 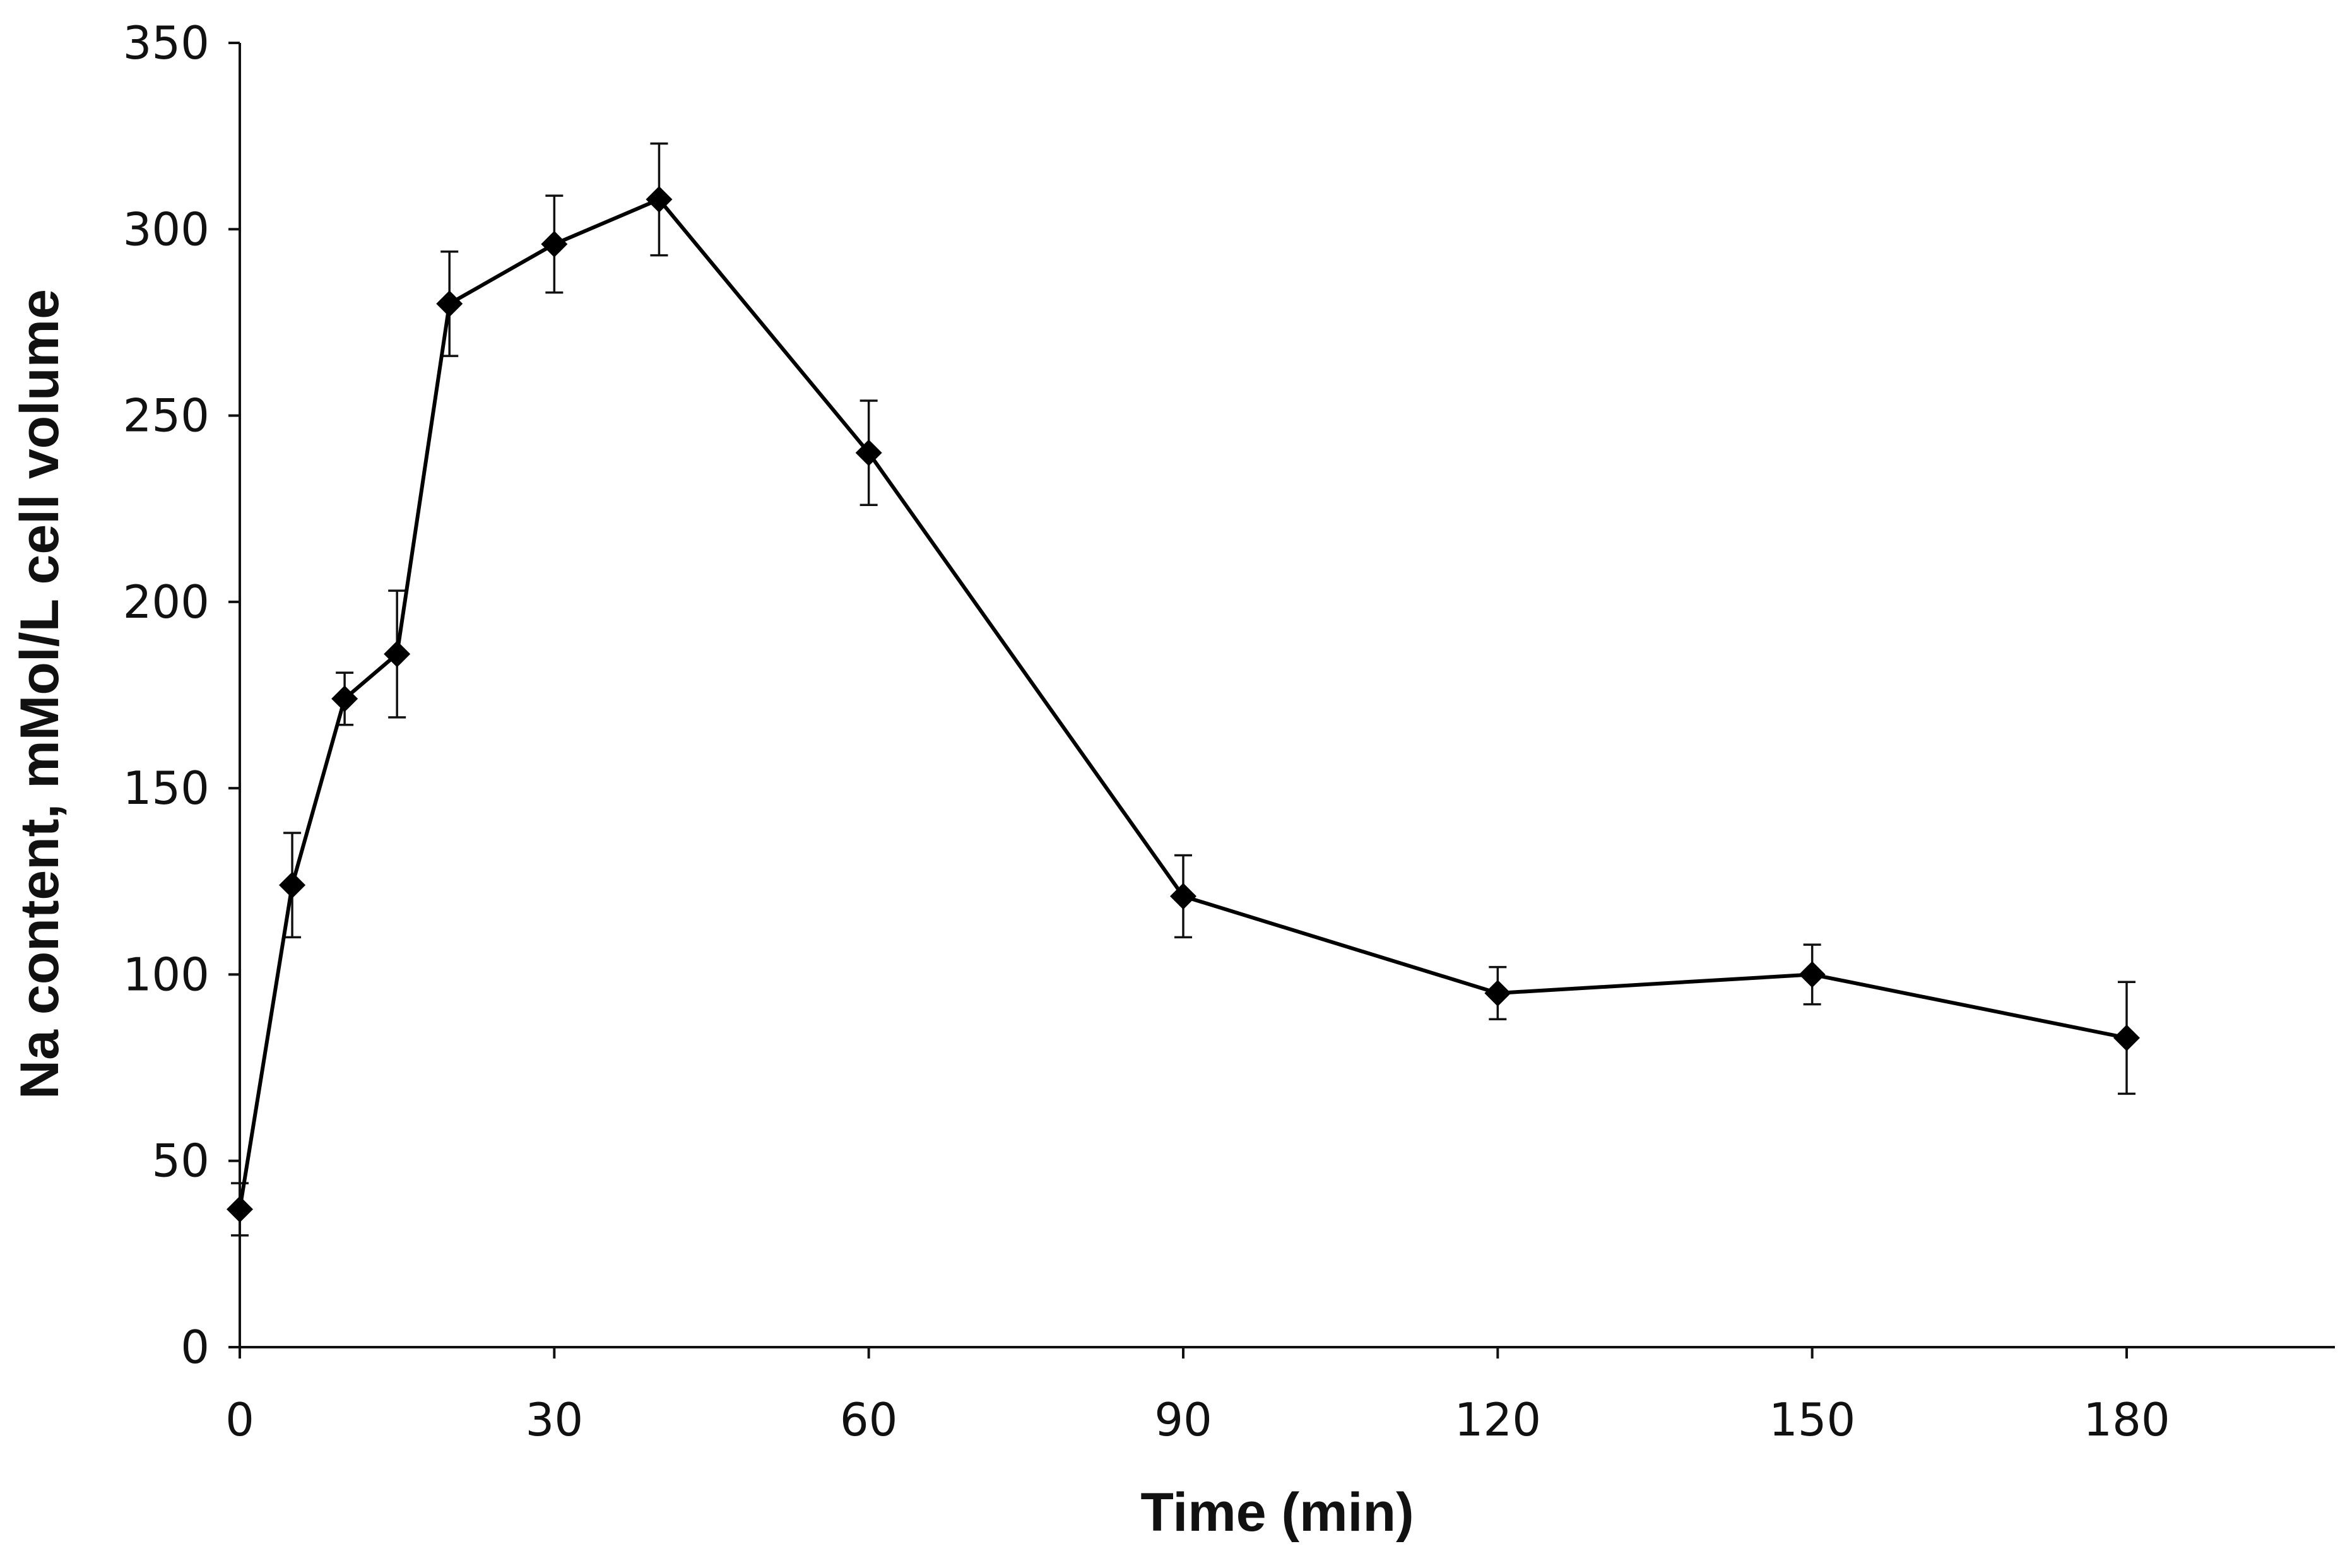 What do you see at coordinates (1277, 1513) in the screenshot?
I see `x-axis-title: Time (min)` at bounding box center [1277, 1513].